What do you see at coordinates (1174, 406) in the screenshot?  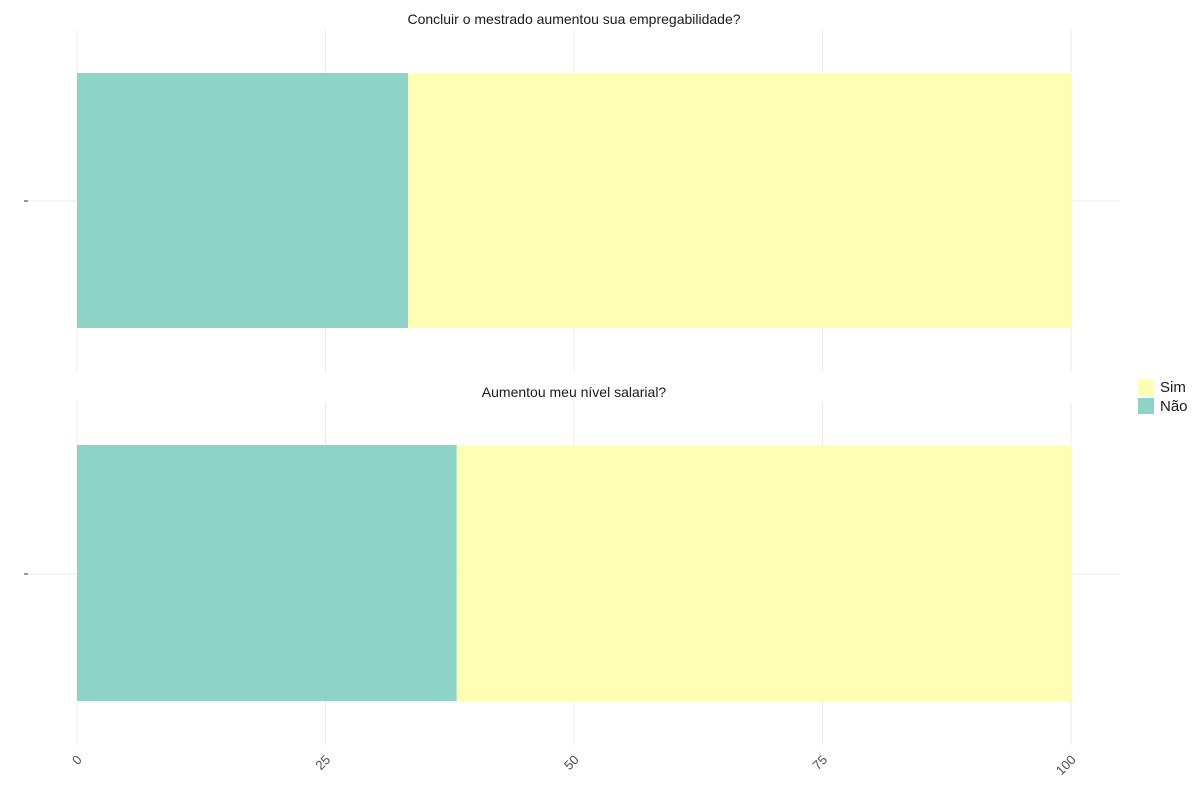 I see `legend-label: Não` at bounding box center [1174, 406].